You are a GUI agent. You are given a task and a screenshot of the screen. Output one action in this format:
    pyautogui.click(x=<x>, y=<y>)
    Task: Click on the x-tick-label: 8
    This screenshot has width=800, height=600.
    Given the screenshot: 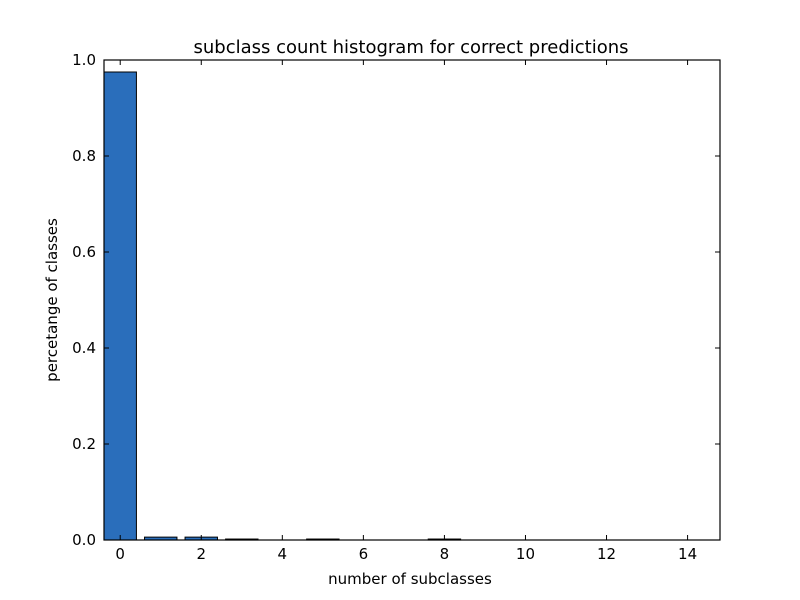 What is the action you would take?
    pyautogui.click(x=445, y=554)
    